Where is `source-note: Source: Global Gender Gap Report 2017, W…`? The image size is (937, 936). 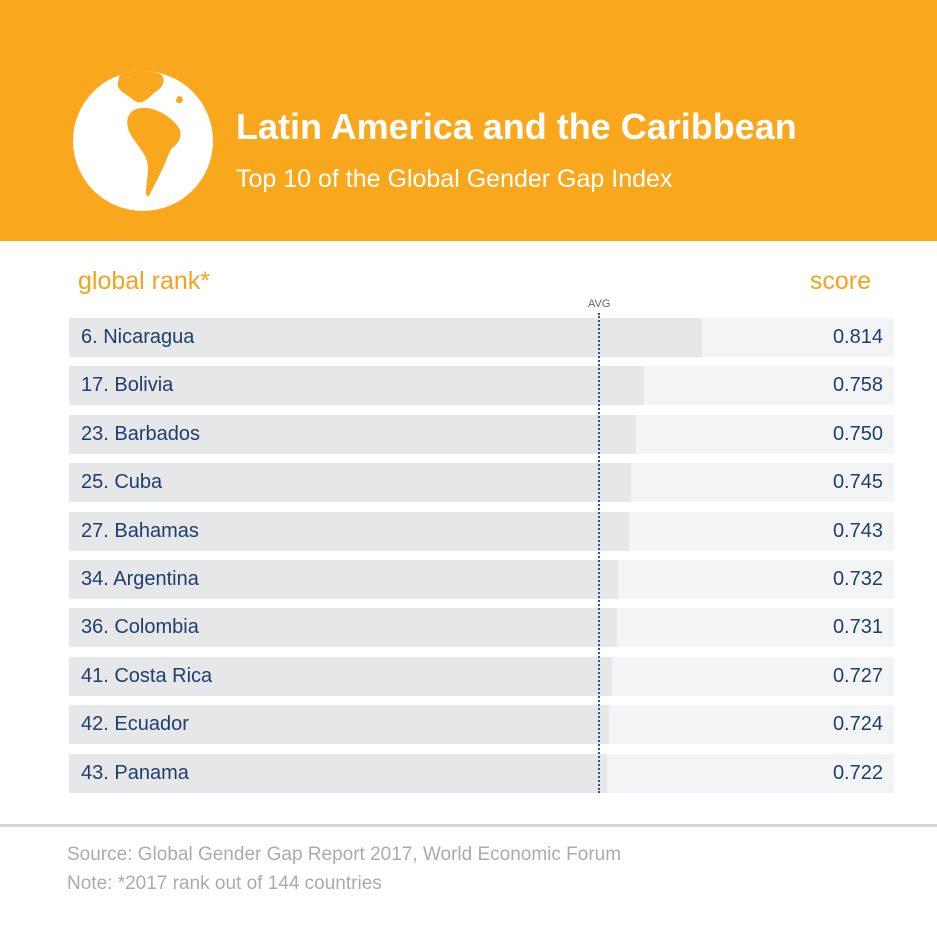
source-note: Source: Global Gender Gap Report 2017, W… is located at coordinates (344, 854).